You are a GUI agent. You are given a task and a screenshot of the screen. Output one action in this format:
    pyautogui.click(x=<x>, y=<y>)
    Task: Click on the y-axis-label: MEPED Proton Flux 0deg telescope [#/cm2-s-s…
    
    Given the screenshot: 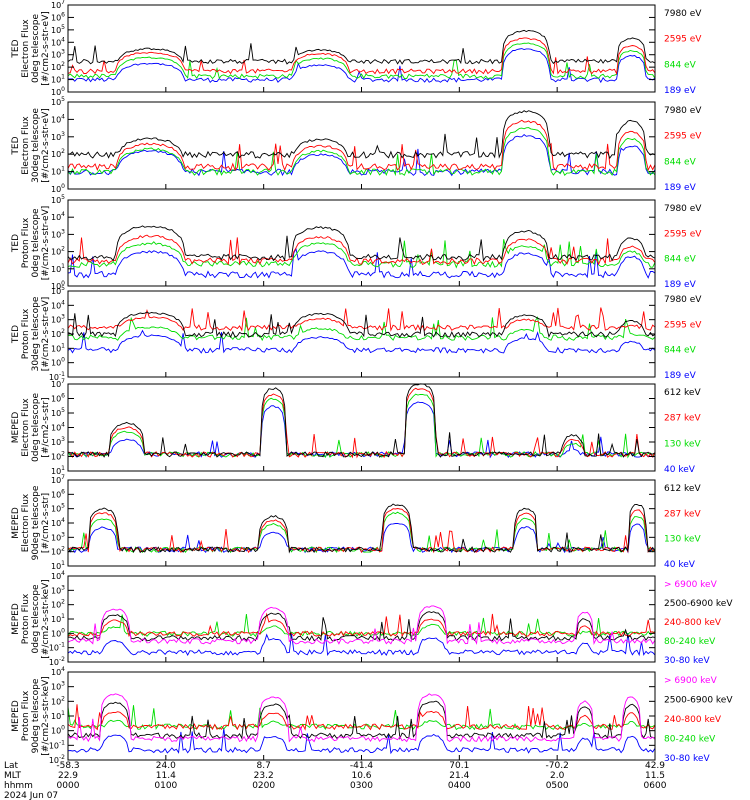 What is the action you would take?
    pyautogui.click(x=31, y=618)
    